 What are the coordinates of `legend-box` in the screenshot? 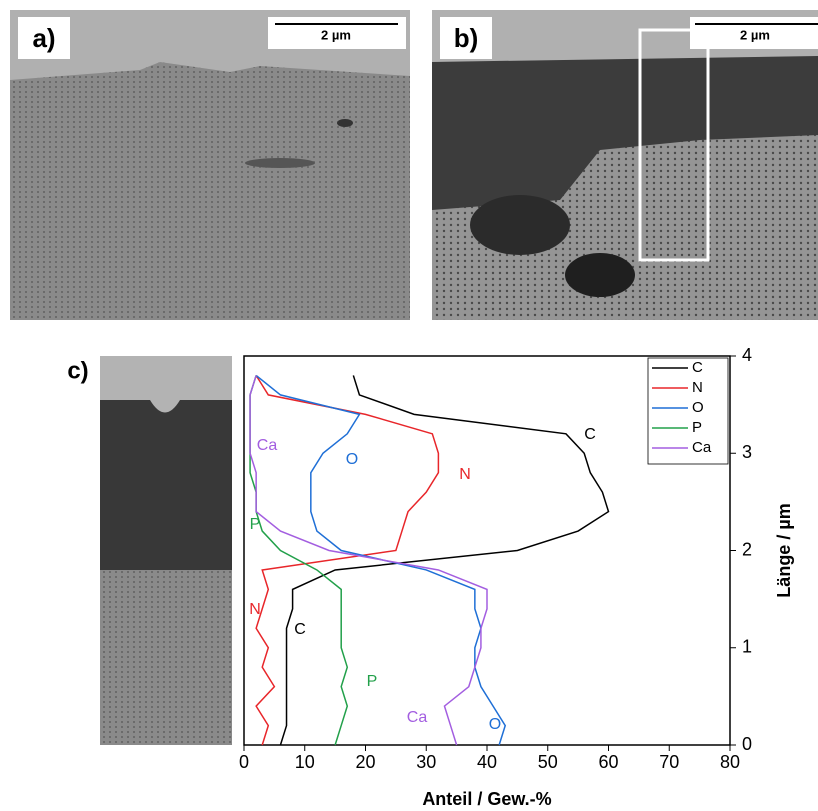 It's located at (688, 411).